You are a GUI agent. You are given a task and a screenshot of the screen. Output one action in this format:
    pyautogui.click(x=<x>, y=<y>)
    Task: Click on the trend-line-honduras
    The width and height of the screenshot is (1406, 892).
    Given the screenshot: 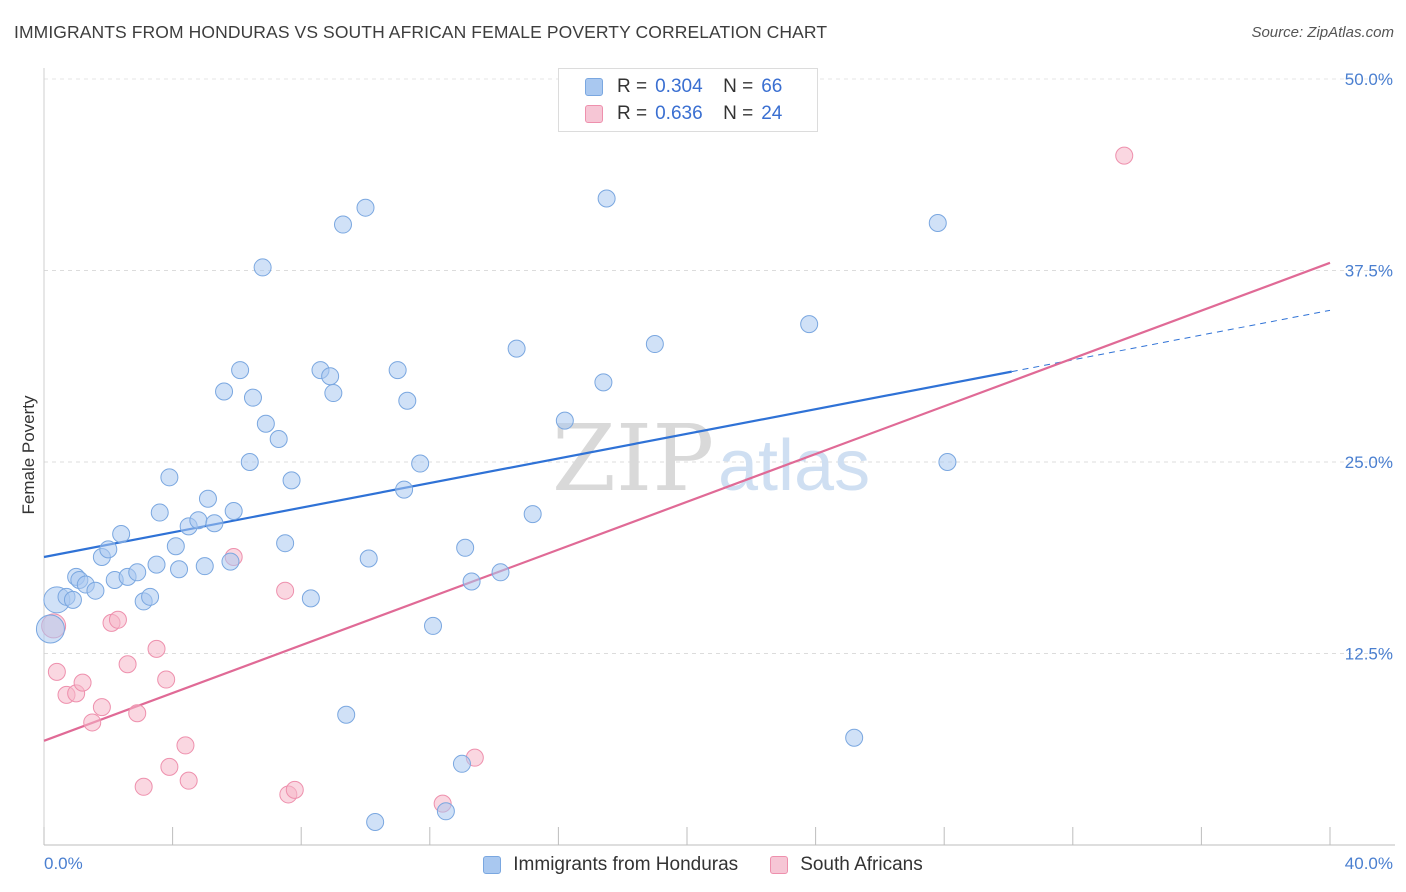 What is the action you would take?
    pyautogui.click(x=527, y=464)
    